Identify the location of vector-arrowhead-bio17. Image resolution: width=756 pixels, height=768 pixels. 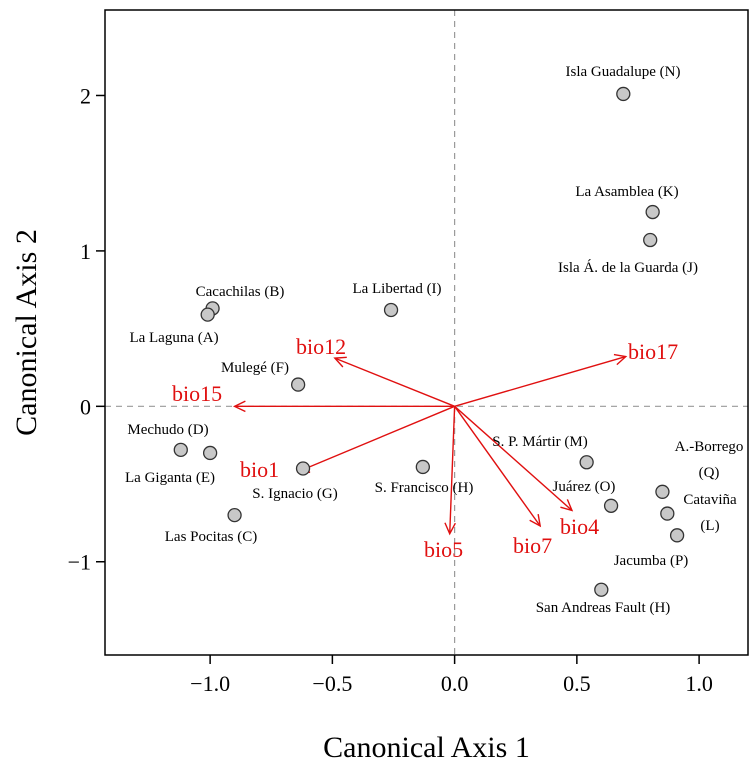
(620, 359).